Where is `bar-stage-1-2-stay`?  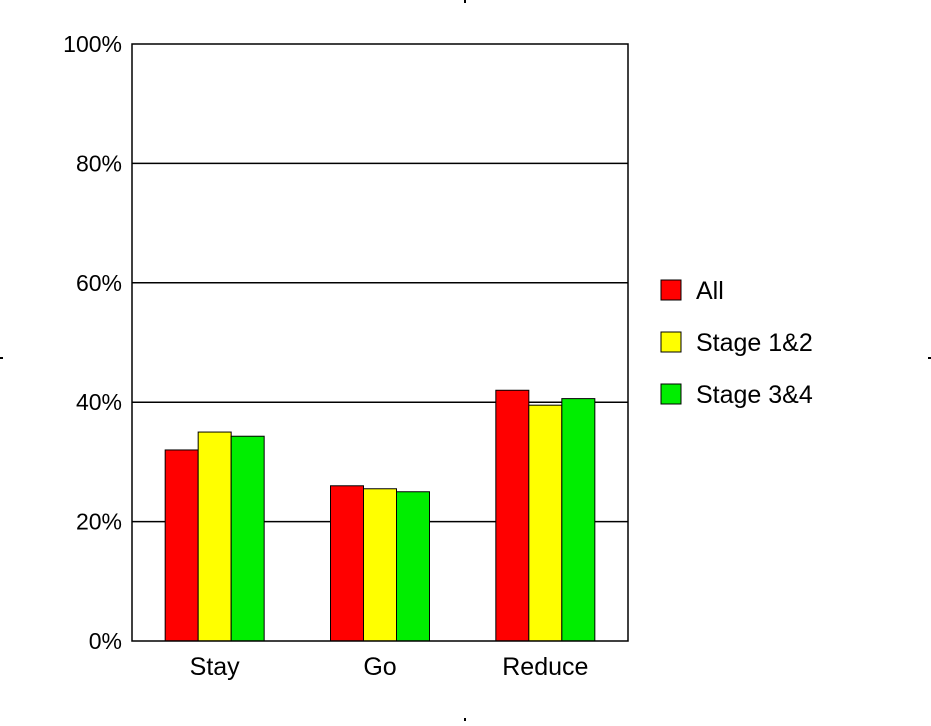 bar-stage-1-2-stay is located at coordinates (214, 536).